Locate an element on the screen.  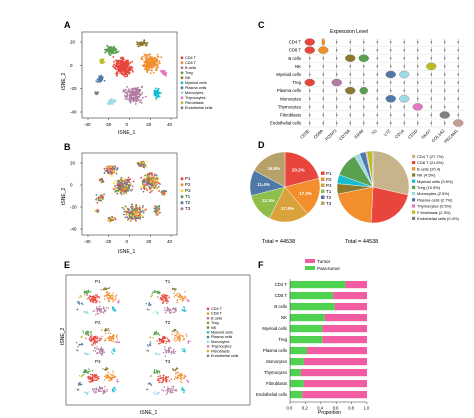
panel-b-legend-dot is located at coordinates (182, 197).